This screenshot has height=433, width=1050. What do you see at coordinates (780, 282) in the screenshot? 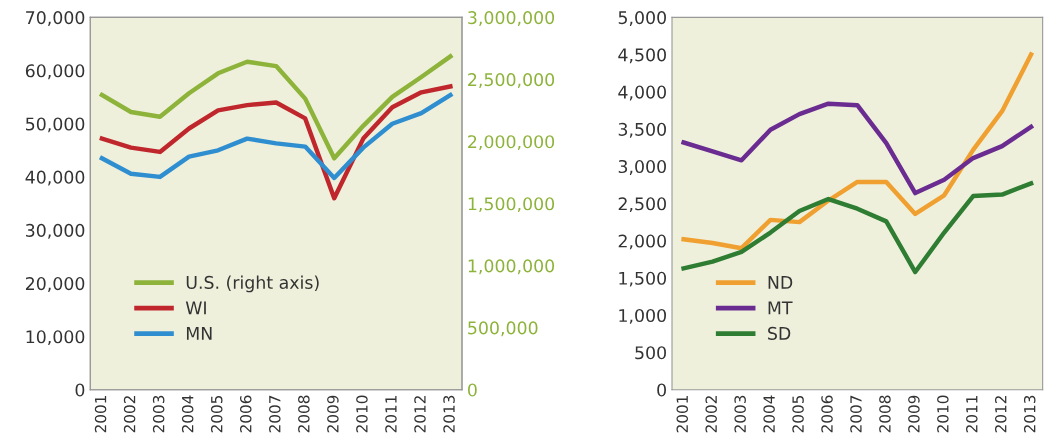
I see `legend-label: ND` at bounding box center [780, 282].